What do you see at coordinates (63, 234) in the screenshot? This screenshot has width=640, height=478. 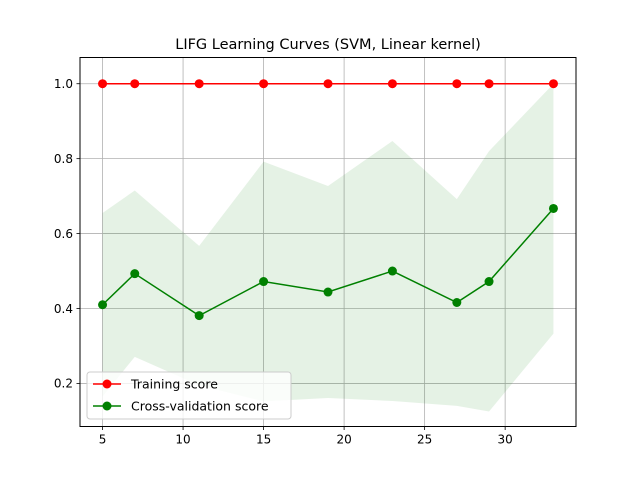 I see `y-tick-label: 0.6` at bounding box center [63, 234].